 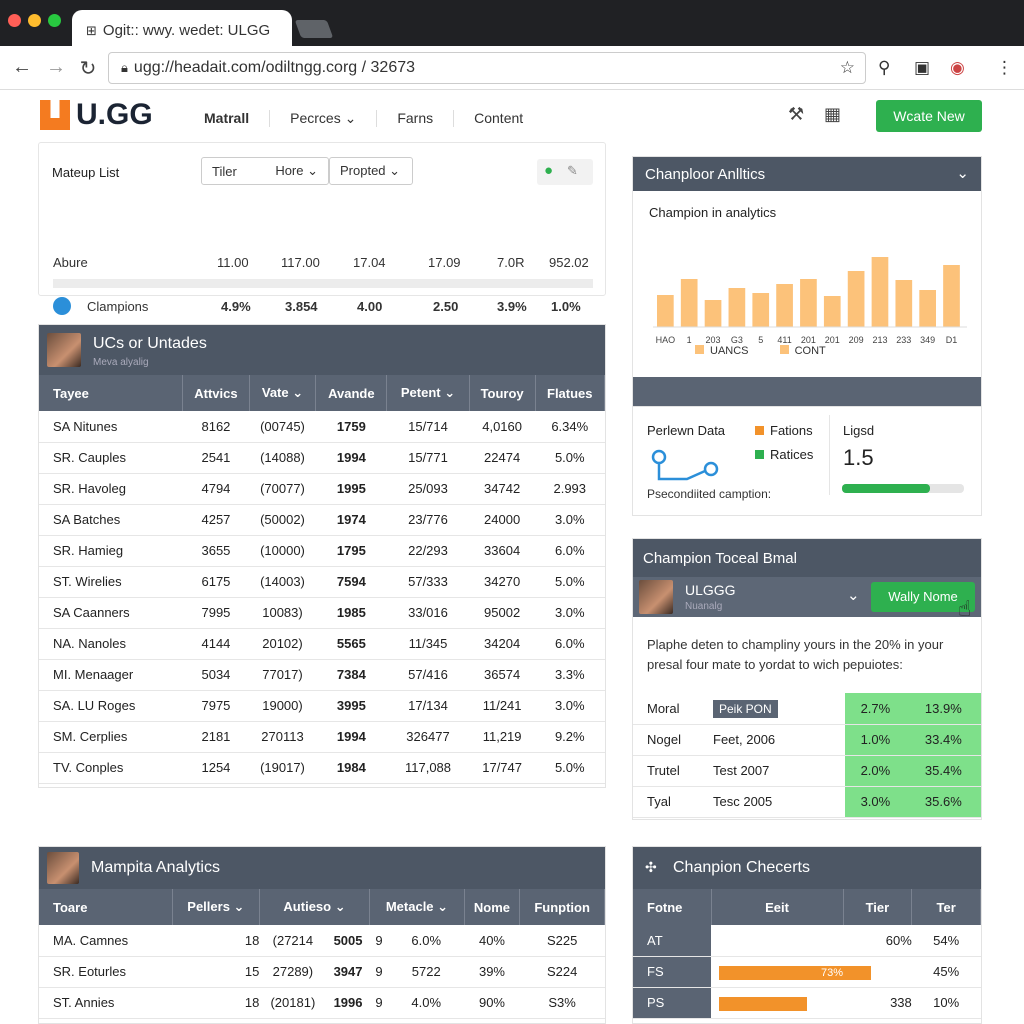 I want to click on column-header: Nome, so click(x=492, y=907).